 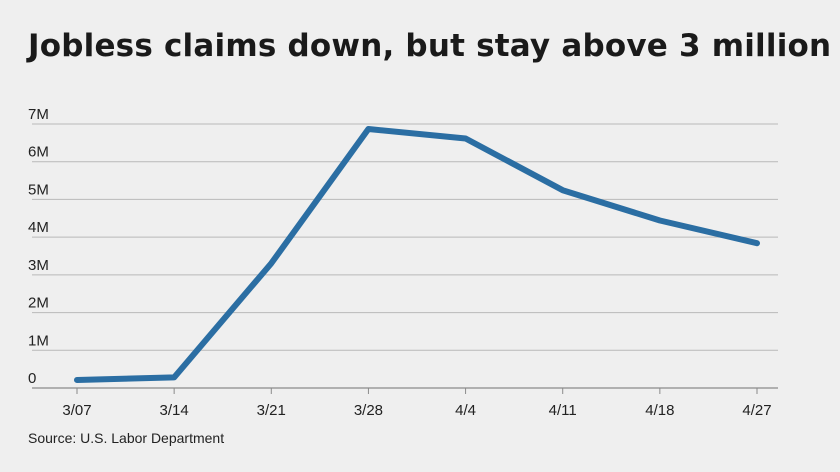 What do you see at coordinates (368, 410) in the screenshot?
I see `x-tick-label: 3/28` at bounding box center [368, 410].